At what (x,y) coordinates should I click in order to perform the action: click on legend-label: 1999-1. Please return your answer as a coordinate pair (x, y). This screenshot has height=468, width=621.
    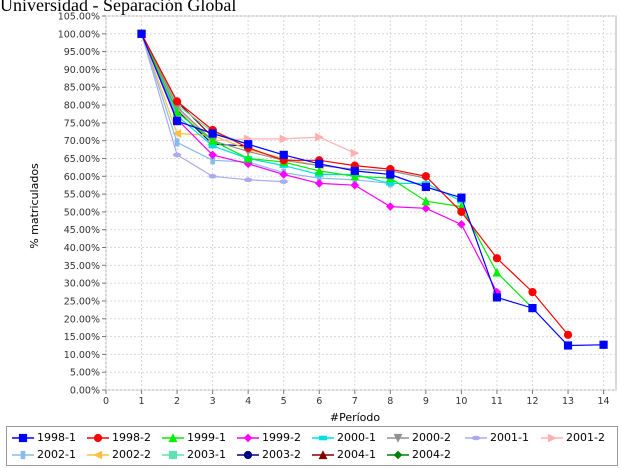
    Looking at the image, I should click on (206, 437).